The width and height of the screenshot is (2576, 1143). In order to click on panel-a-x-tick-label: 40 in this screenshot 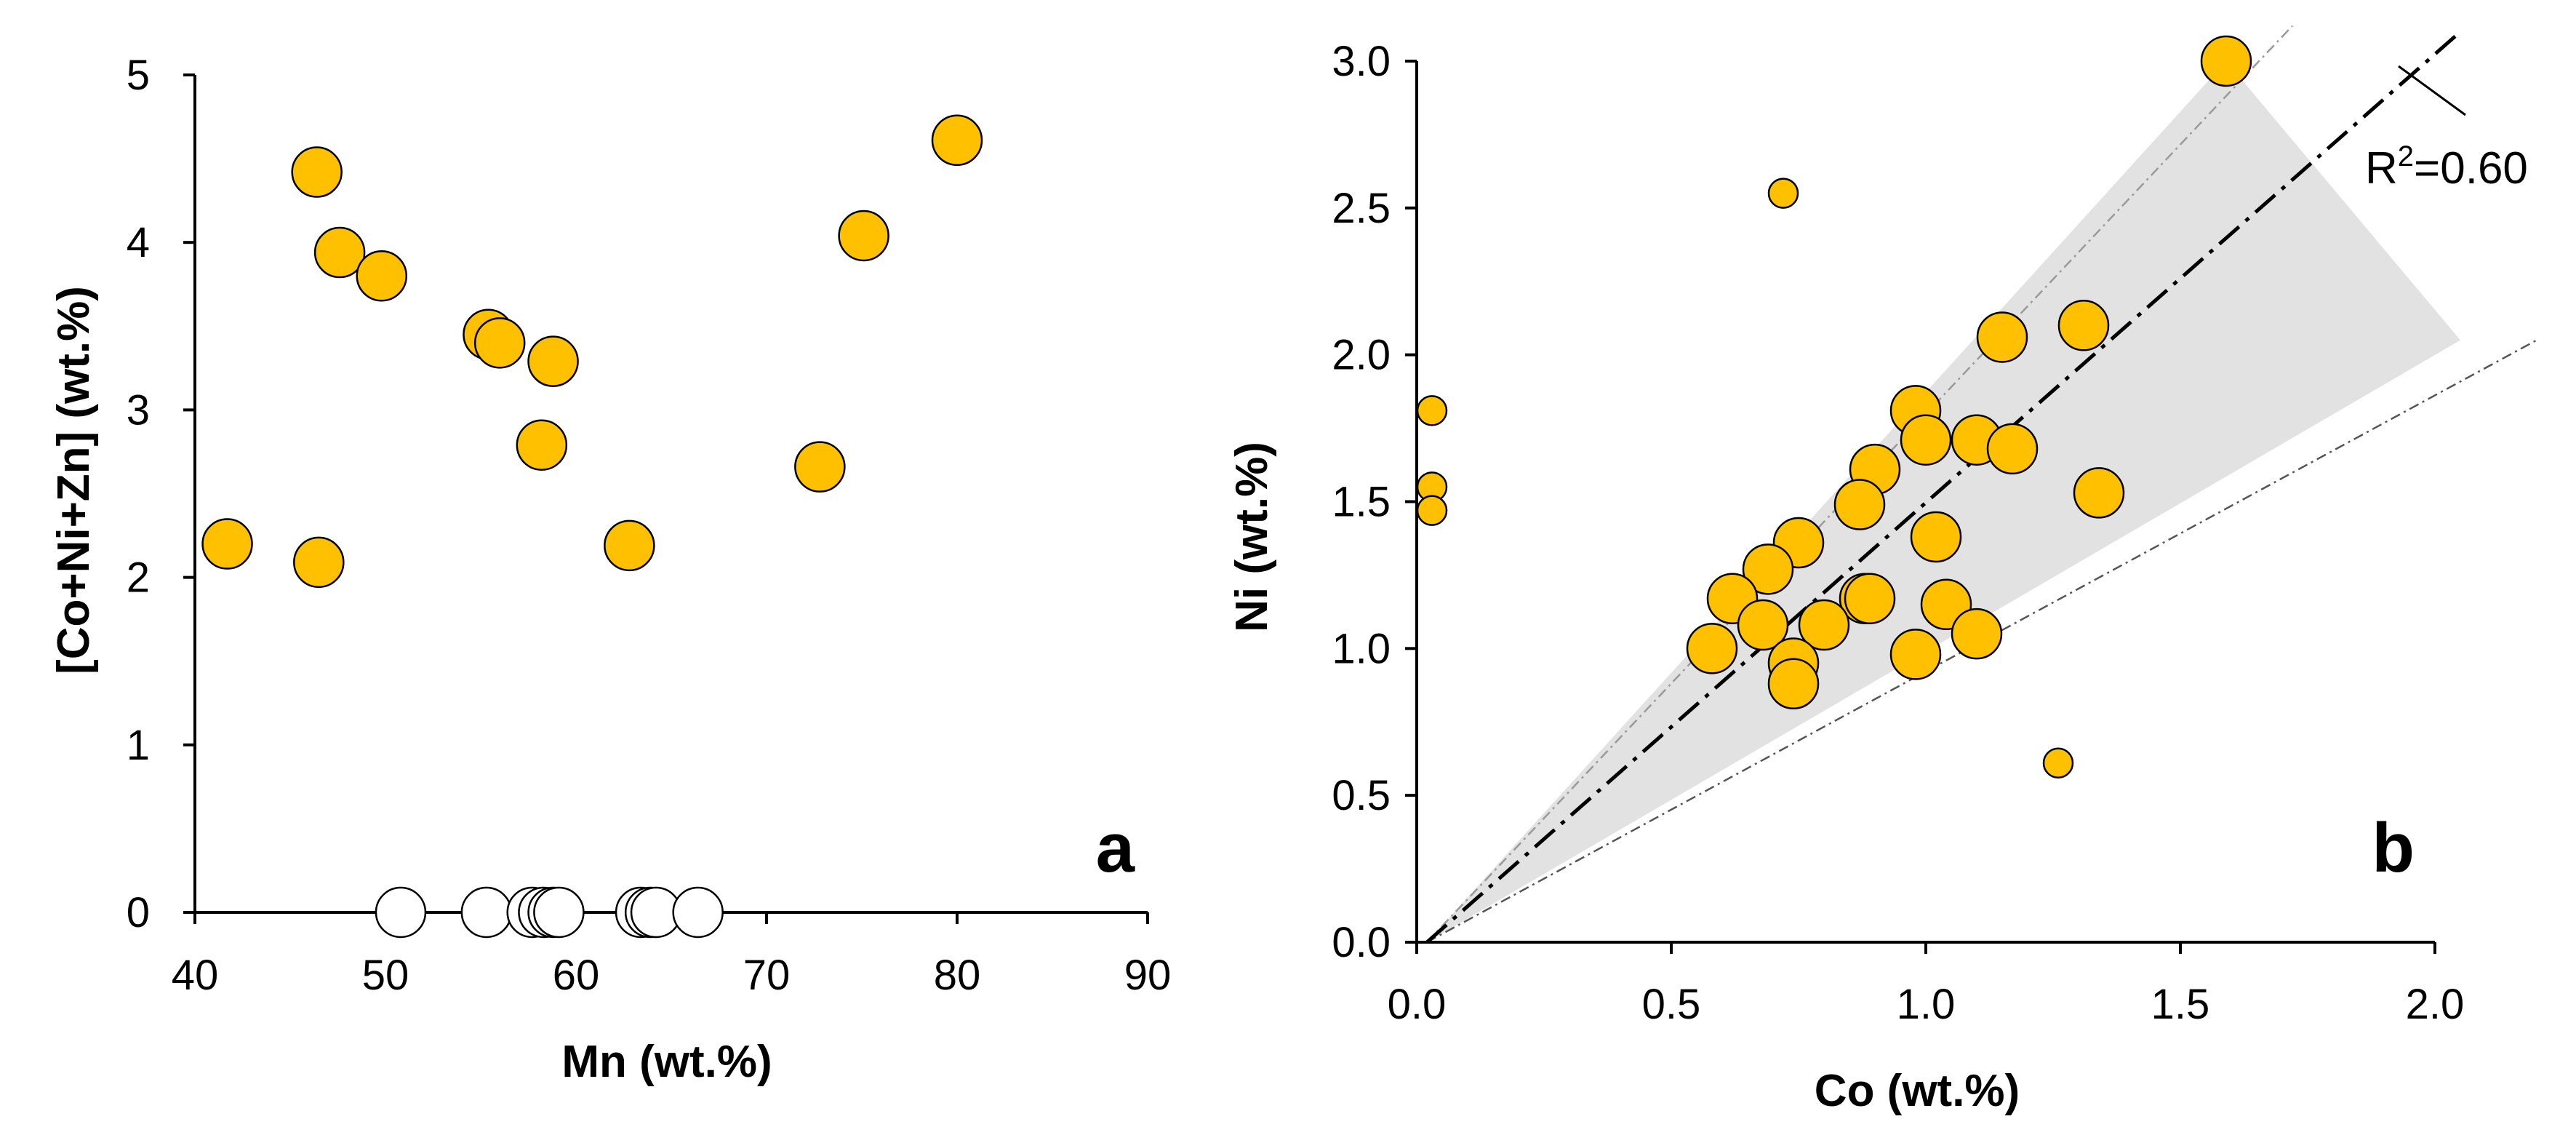, I will do `click(195, 975)`.